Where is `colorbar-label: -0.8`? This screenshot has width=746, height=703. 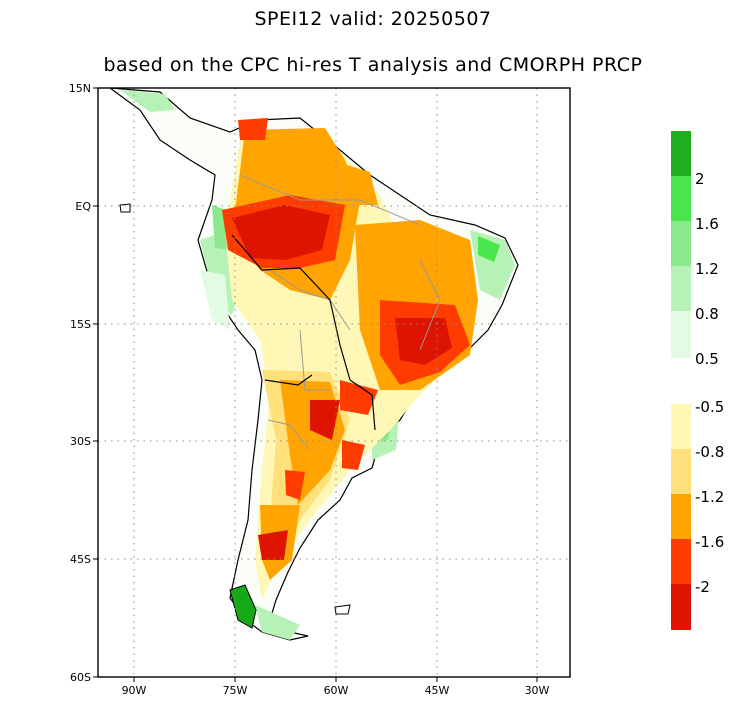
colorbar-label: -0.8 is located at coordinates (709, 452).